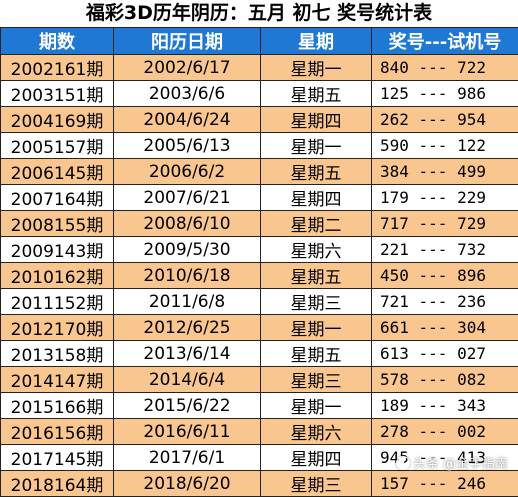  Describe the element at coordinates (57, 146) in the screenshot. I see `issue-cell: 2005157期` at that location.